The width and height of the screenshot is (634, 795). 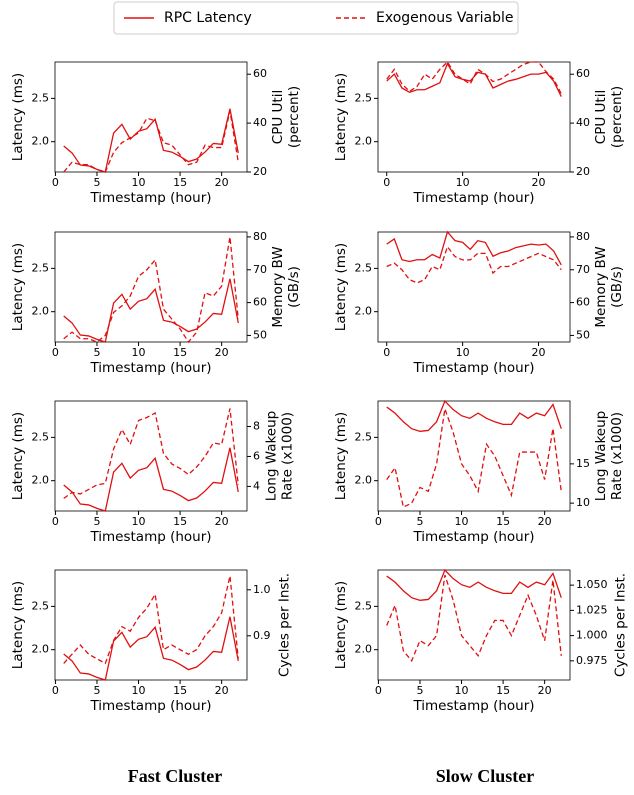 I want to click on y2-axis-label: Long Wakeup, so click(x=601, y=456).